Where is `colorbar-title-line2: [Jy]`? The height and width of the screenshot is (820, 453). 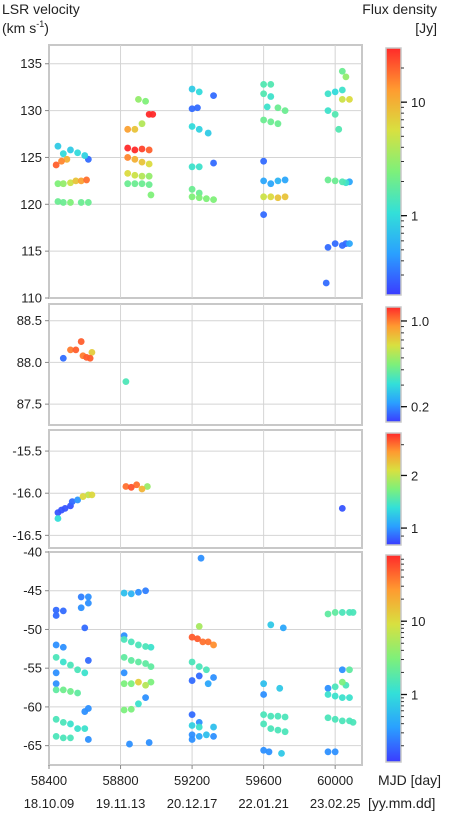
colorbar-title-line2: [Jy] is located at coordinates (426, 28).